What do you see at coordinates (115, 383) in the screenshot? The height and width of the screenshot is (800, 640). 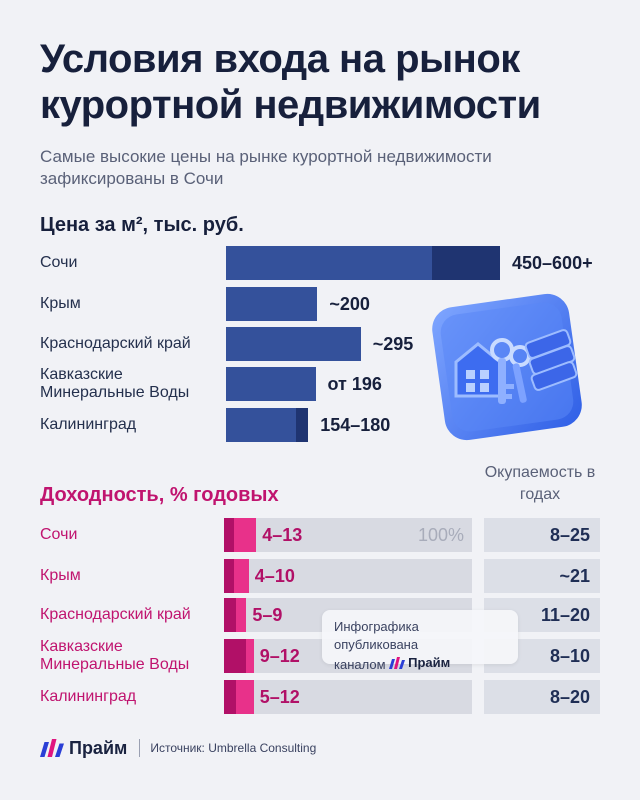 I see `price-row-label: Кавказские Минеральные Воды` at bounding box center [115, 383].